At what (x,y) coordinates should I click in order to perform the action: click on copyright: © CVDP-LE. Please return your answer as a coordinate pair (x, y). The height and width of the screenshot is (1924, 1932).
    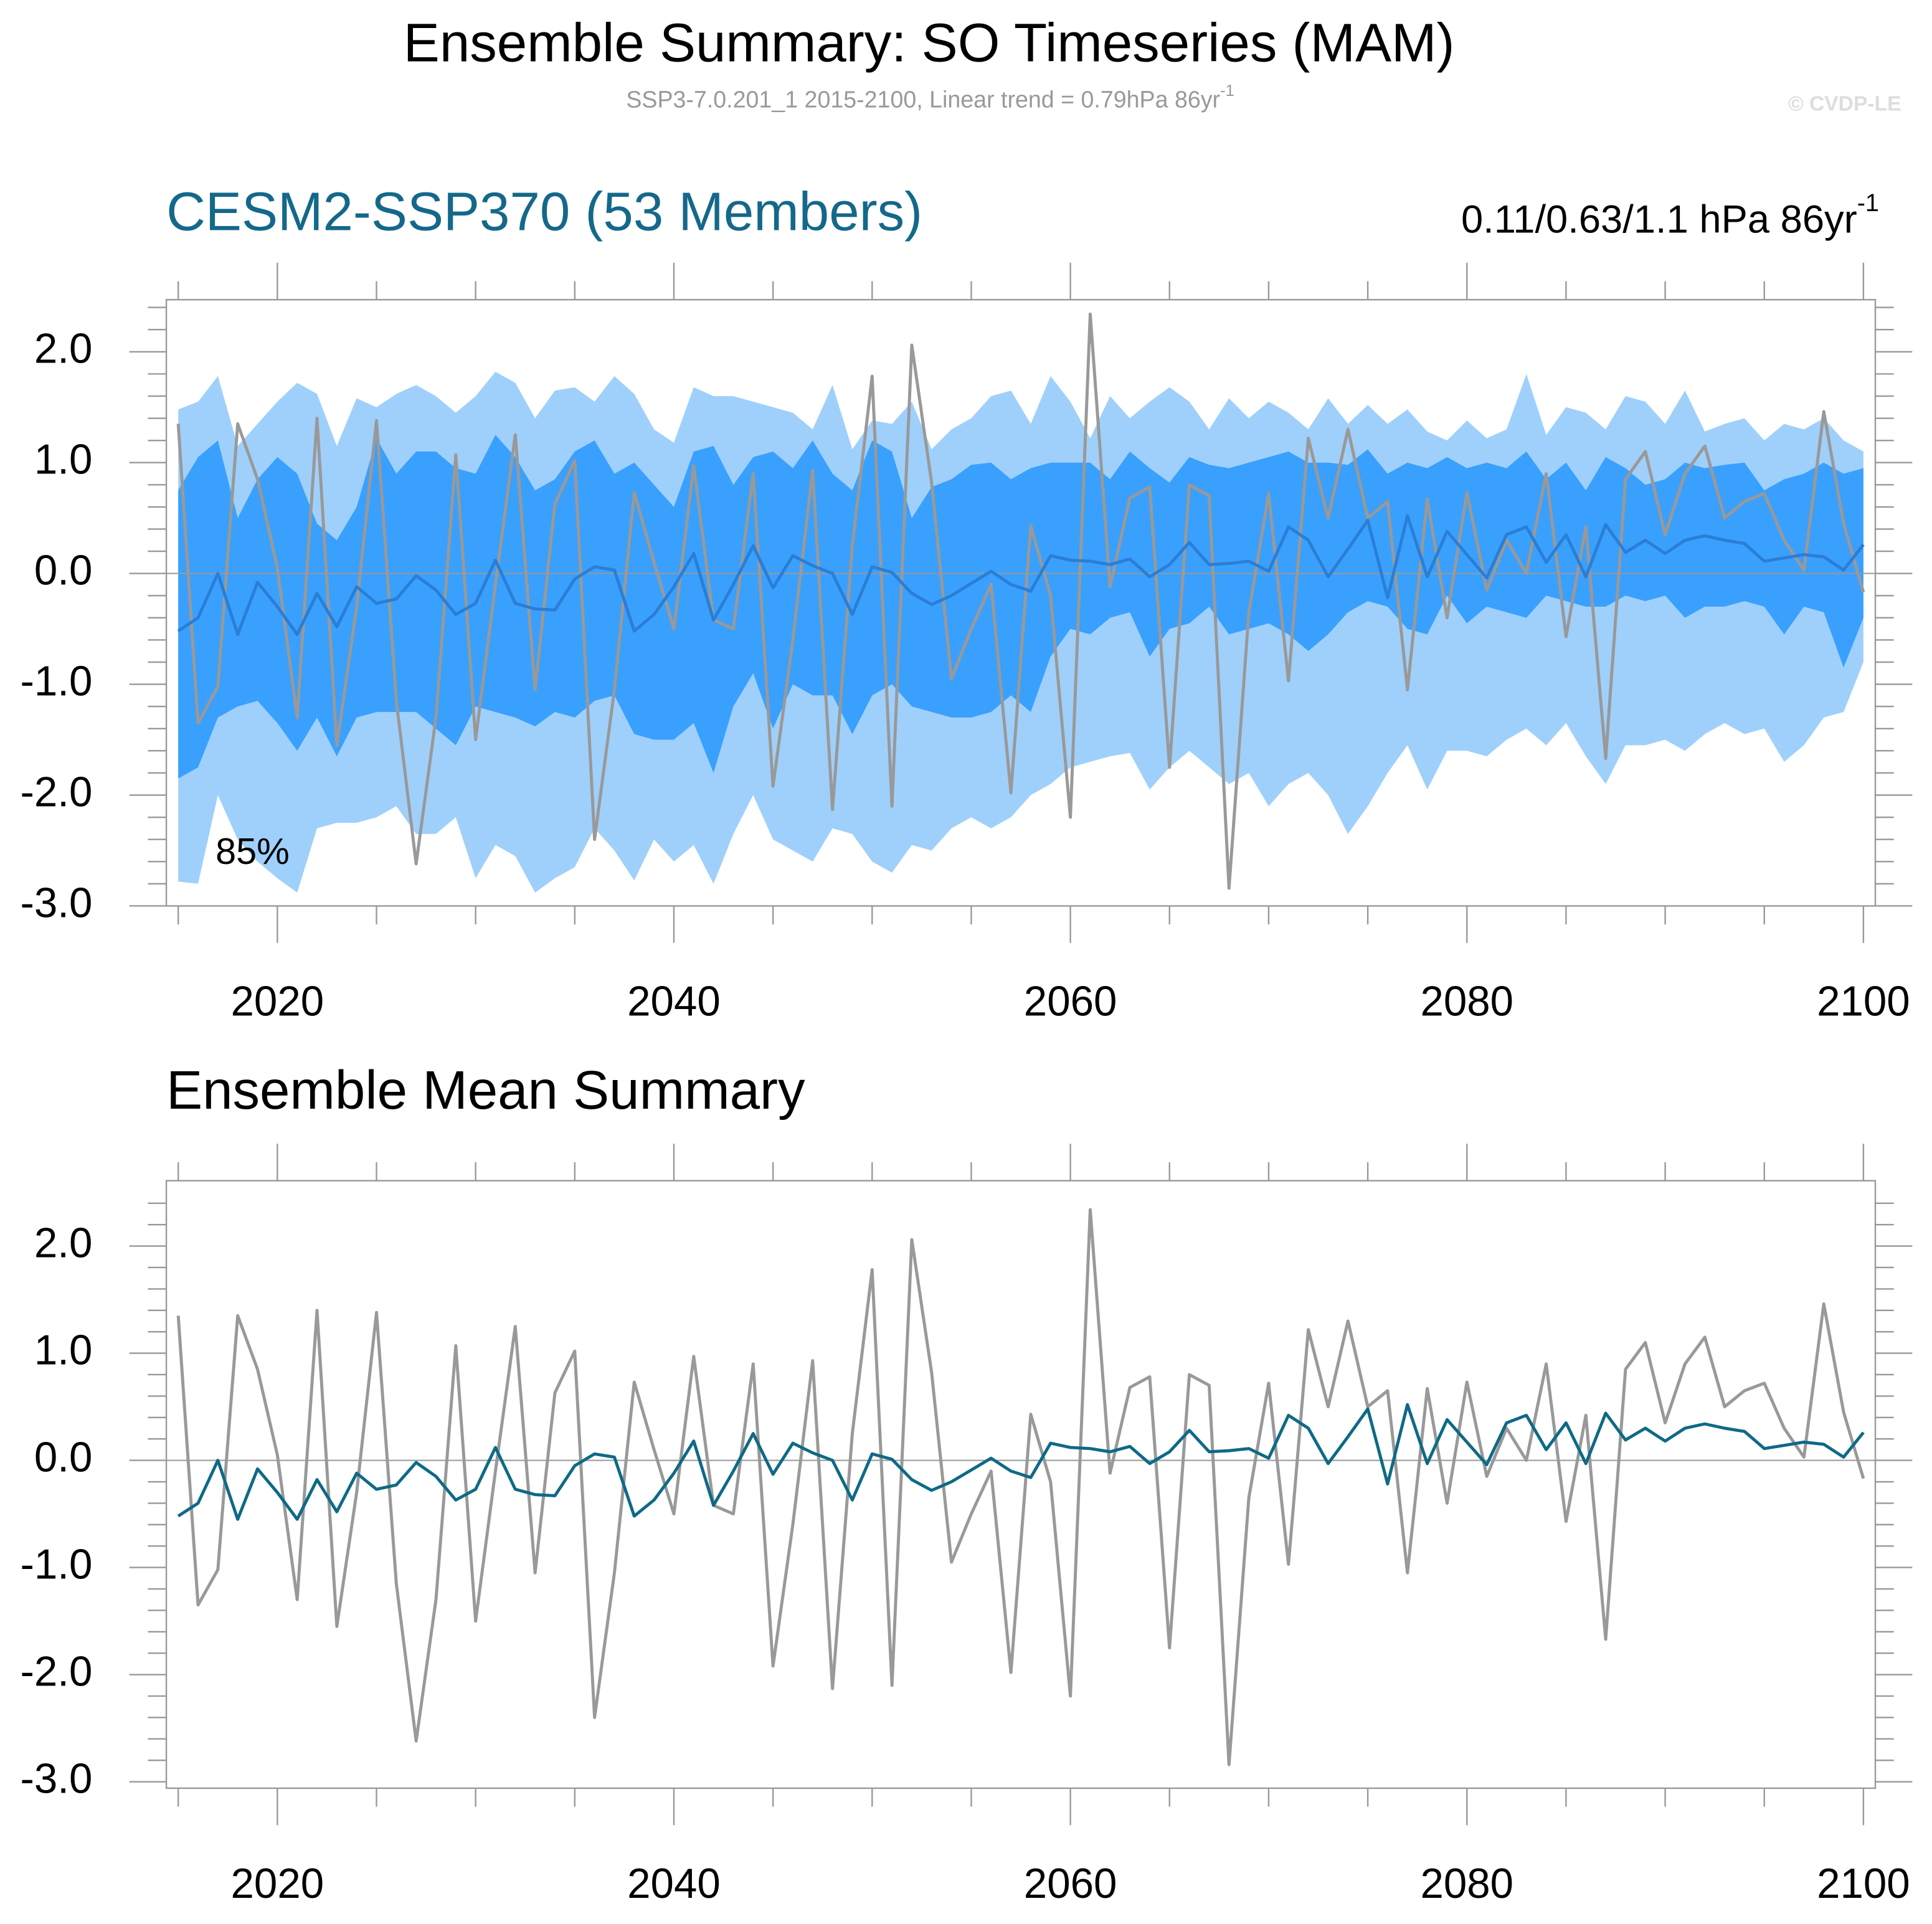
    Looking at the image, I should click on (1845, 103).